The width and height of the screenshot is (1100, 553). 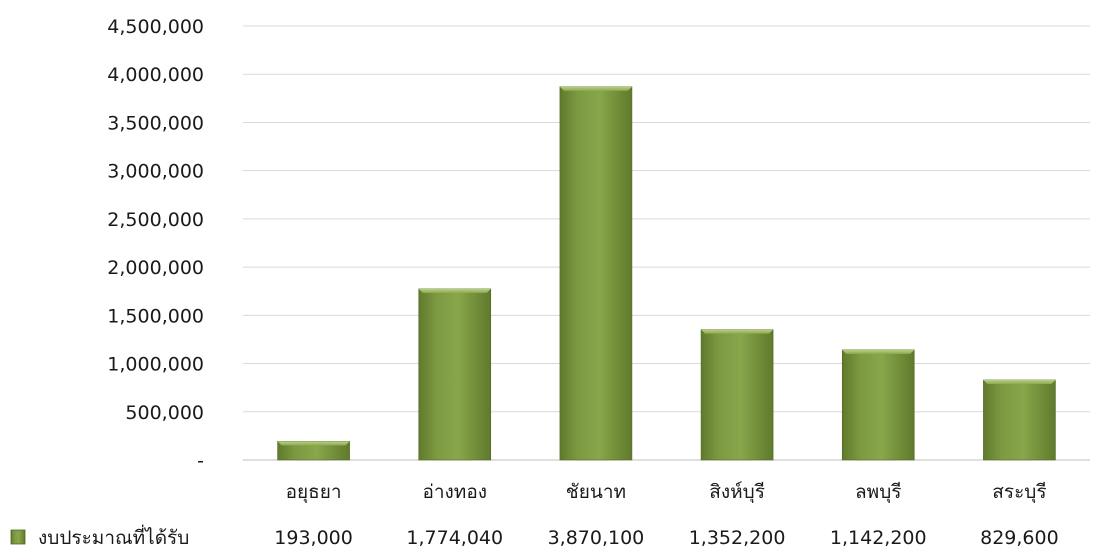 What do you see at coordinates (878, 538) in the screenshot?
I see `data-table-value: 1,142,200` at bounding box center [878, 538].